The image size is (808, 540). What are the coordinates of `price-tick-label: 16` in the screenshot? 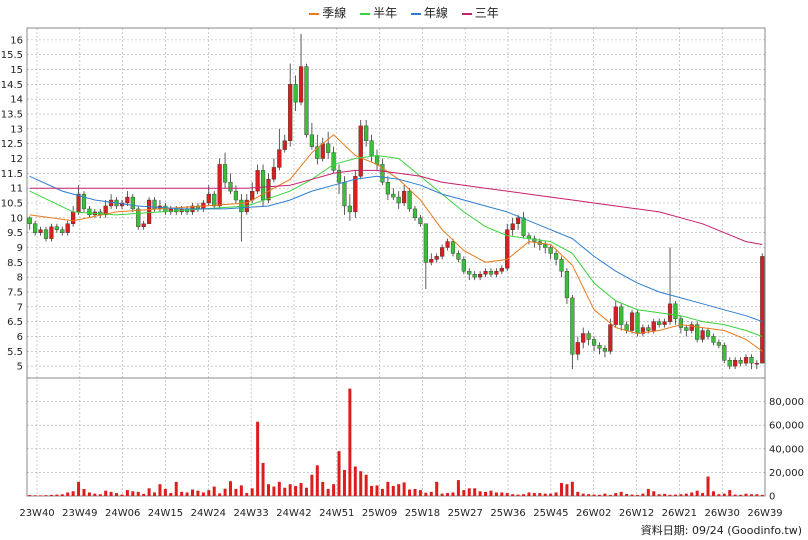 It's located at (16, 40).